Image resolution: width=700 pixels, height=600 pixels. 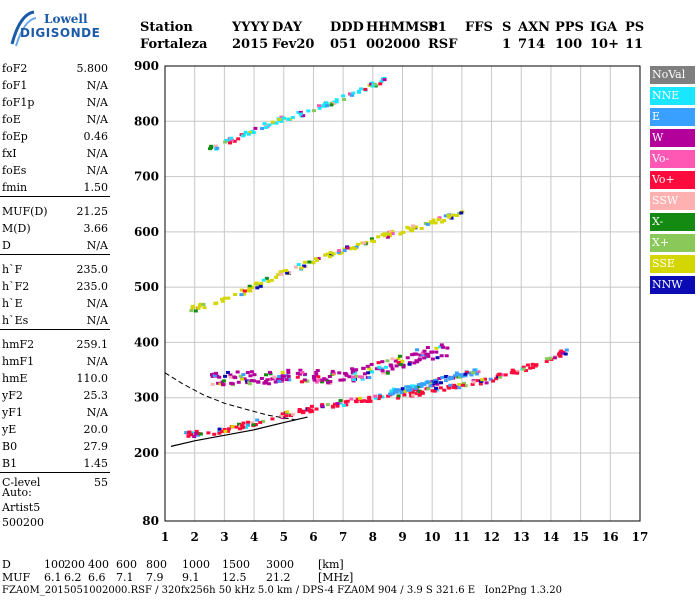 I want to click on header-iga: IGA, so click(x=604, y=27).